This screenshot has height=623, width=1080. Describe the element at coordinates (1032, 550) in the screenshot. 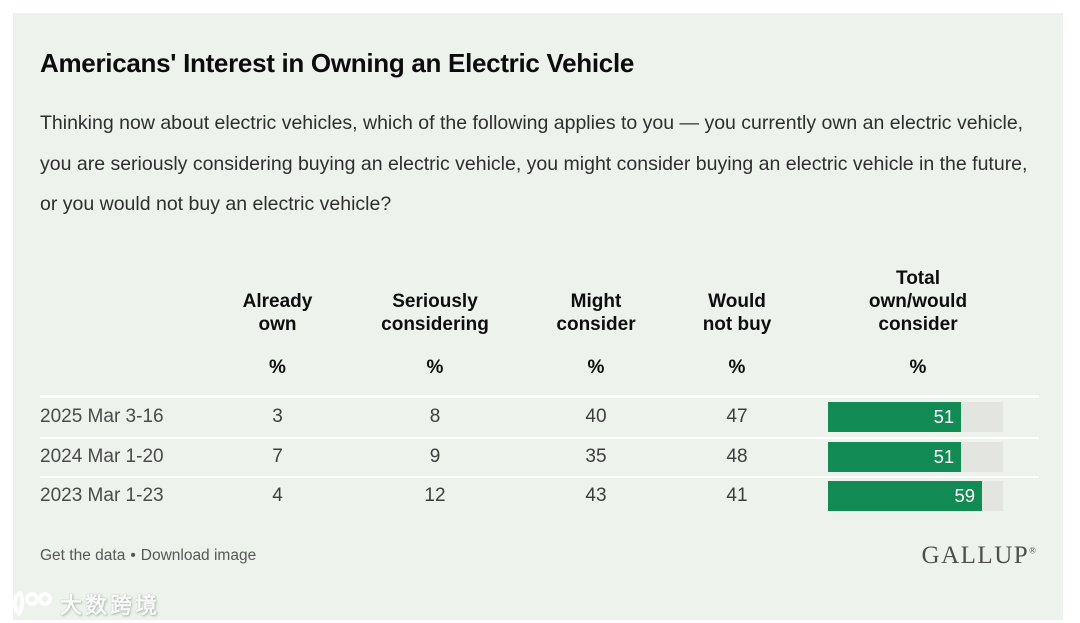

I see `registered-mark: ®` at that location.